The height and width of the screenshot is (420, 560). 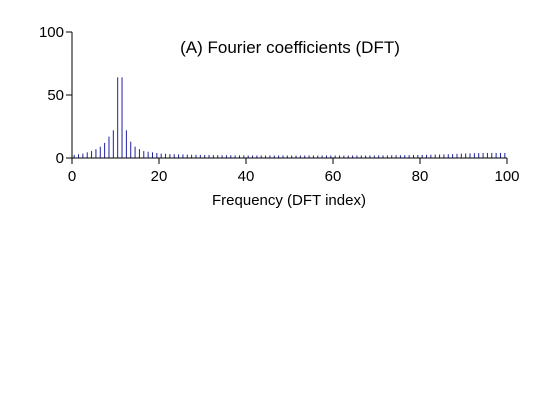 I want to click on x-tick-label: 100, so click(x=506, y=176).